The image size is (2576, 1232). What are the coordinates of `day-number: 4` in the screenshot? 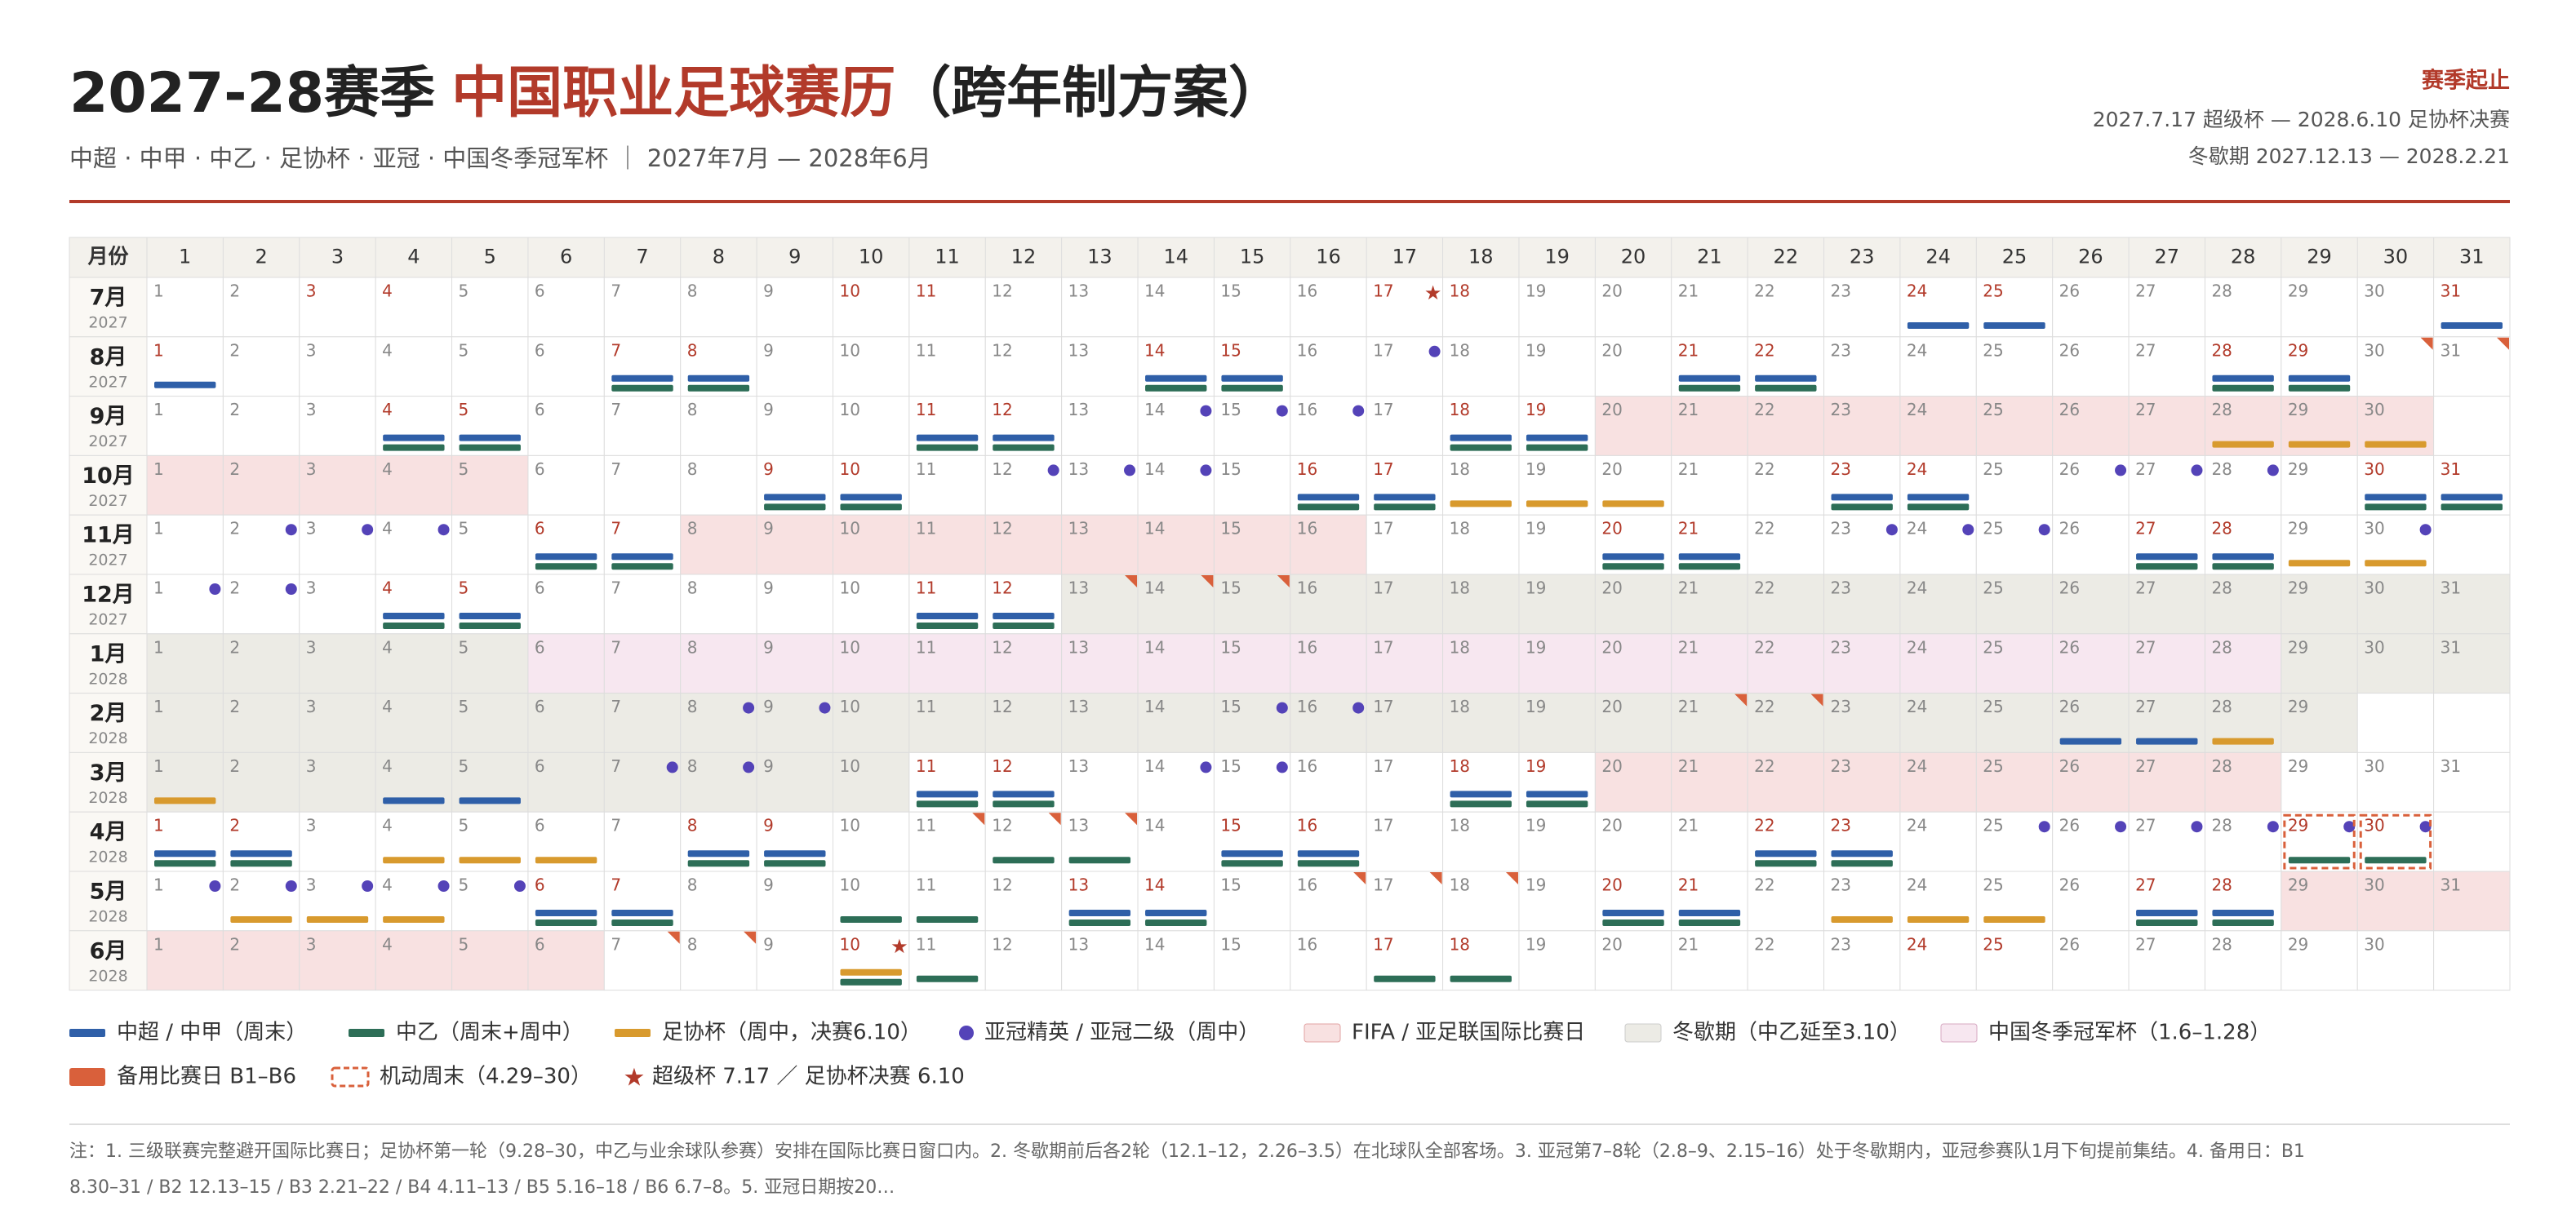 It's located at (387, 825).